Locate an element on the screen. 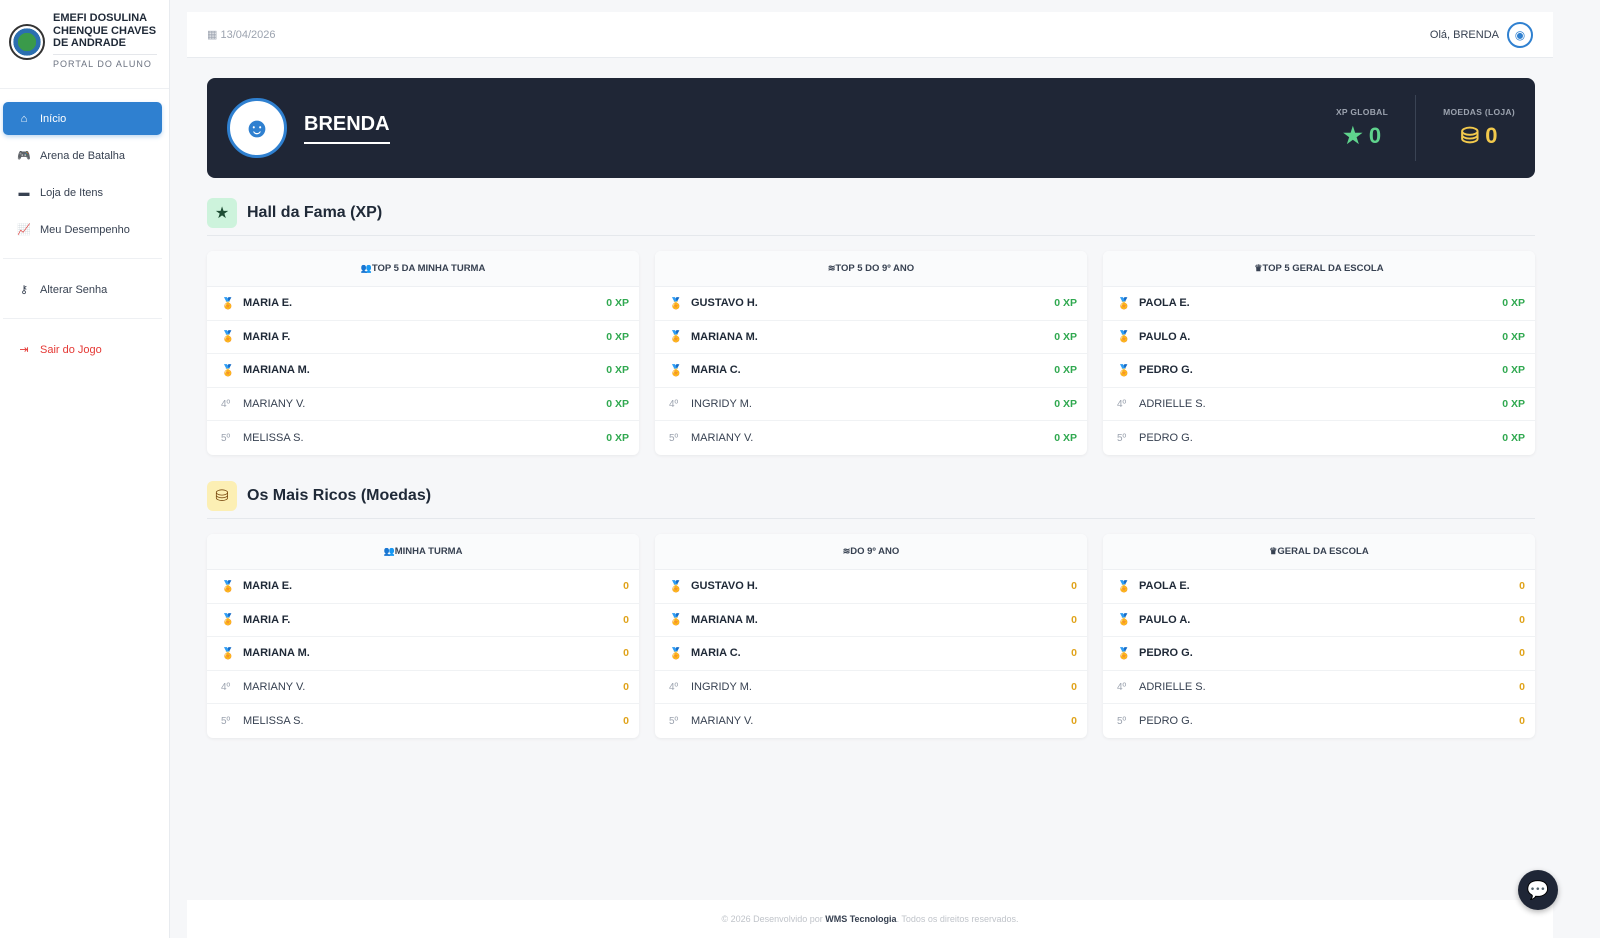 The height and width of the screenshot is (938, 1600). sidebar-item-label: Arena de Batalha is located at coordinates (83, 155).